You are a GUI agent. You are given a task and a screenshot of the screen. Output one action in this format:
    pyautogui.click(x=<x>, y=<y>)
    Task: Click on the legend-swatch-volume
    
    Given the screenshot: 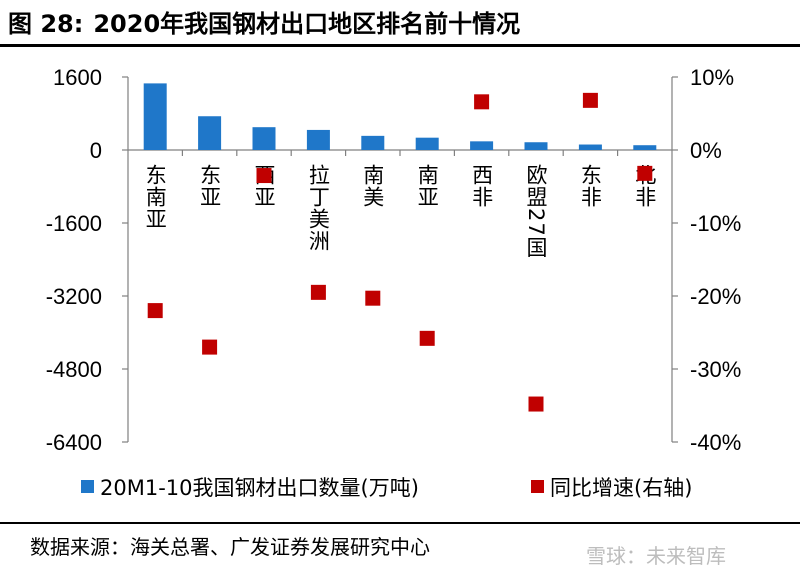 What is the action you would take?
    pyautogui.click(x=87, y=486)
    